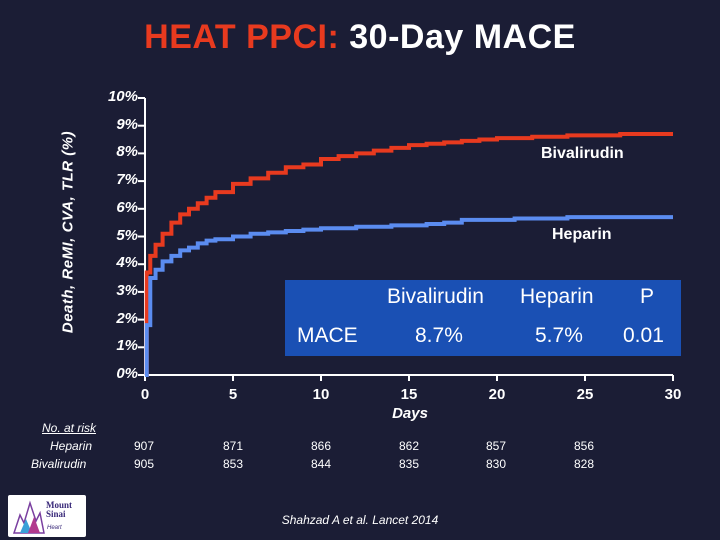 The image size is (720, 540). What do you see at coordinates (647, 296) in the screenshot?
I see `mace-header-p: P` at bounding box center [647, 296].